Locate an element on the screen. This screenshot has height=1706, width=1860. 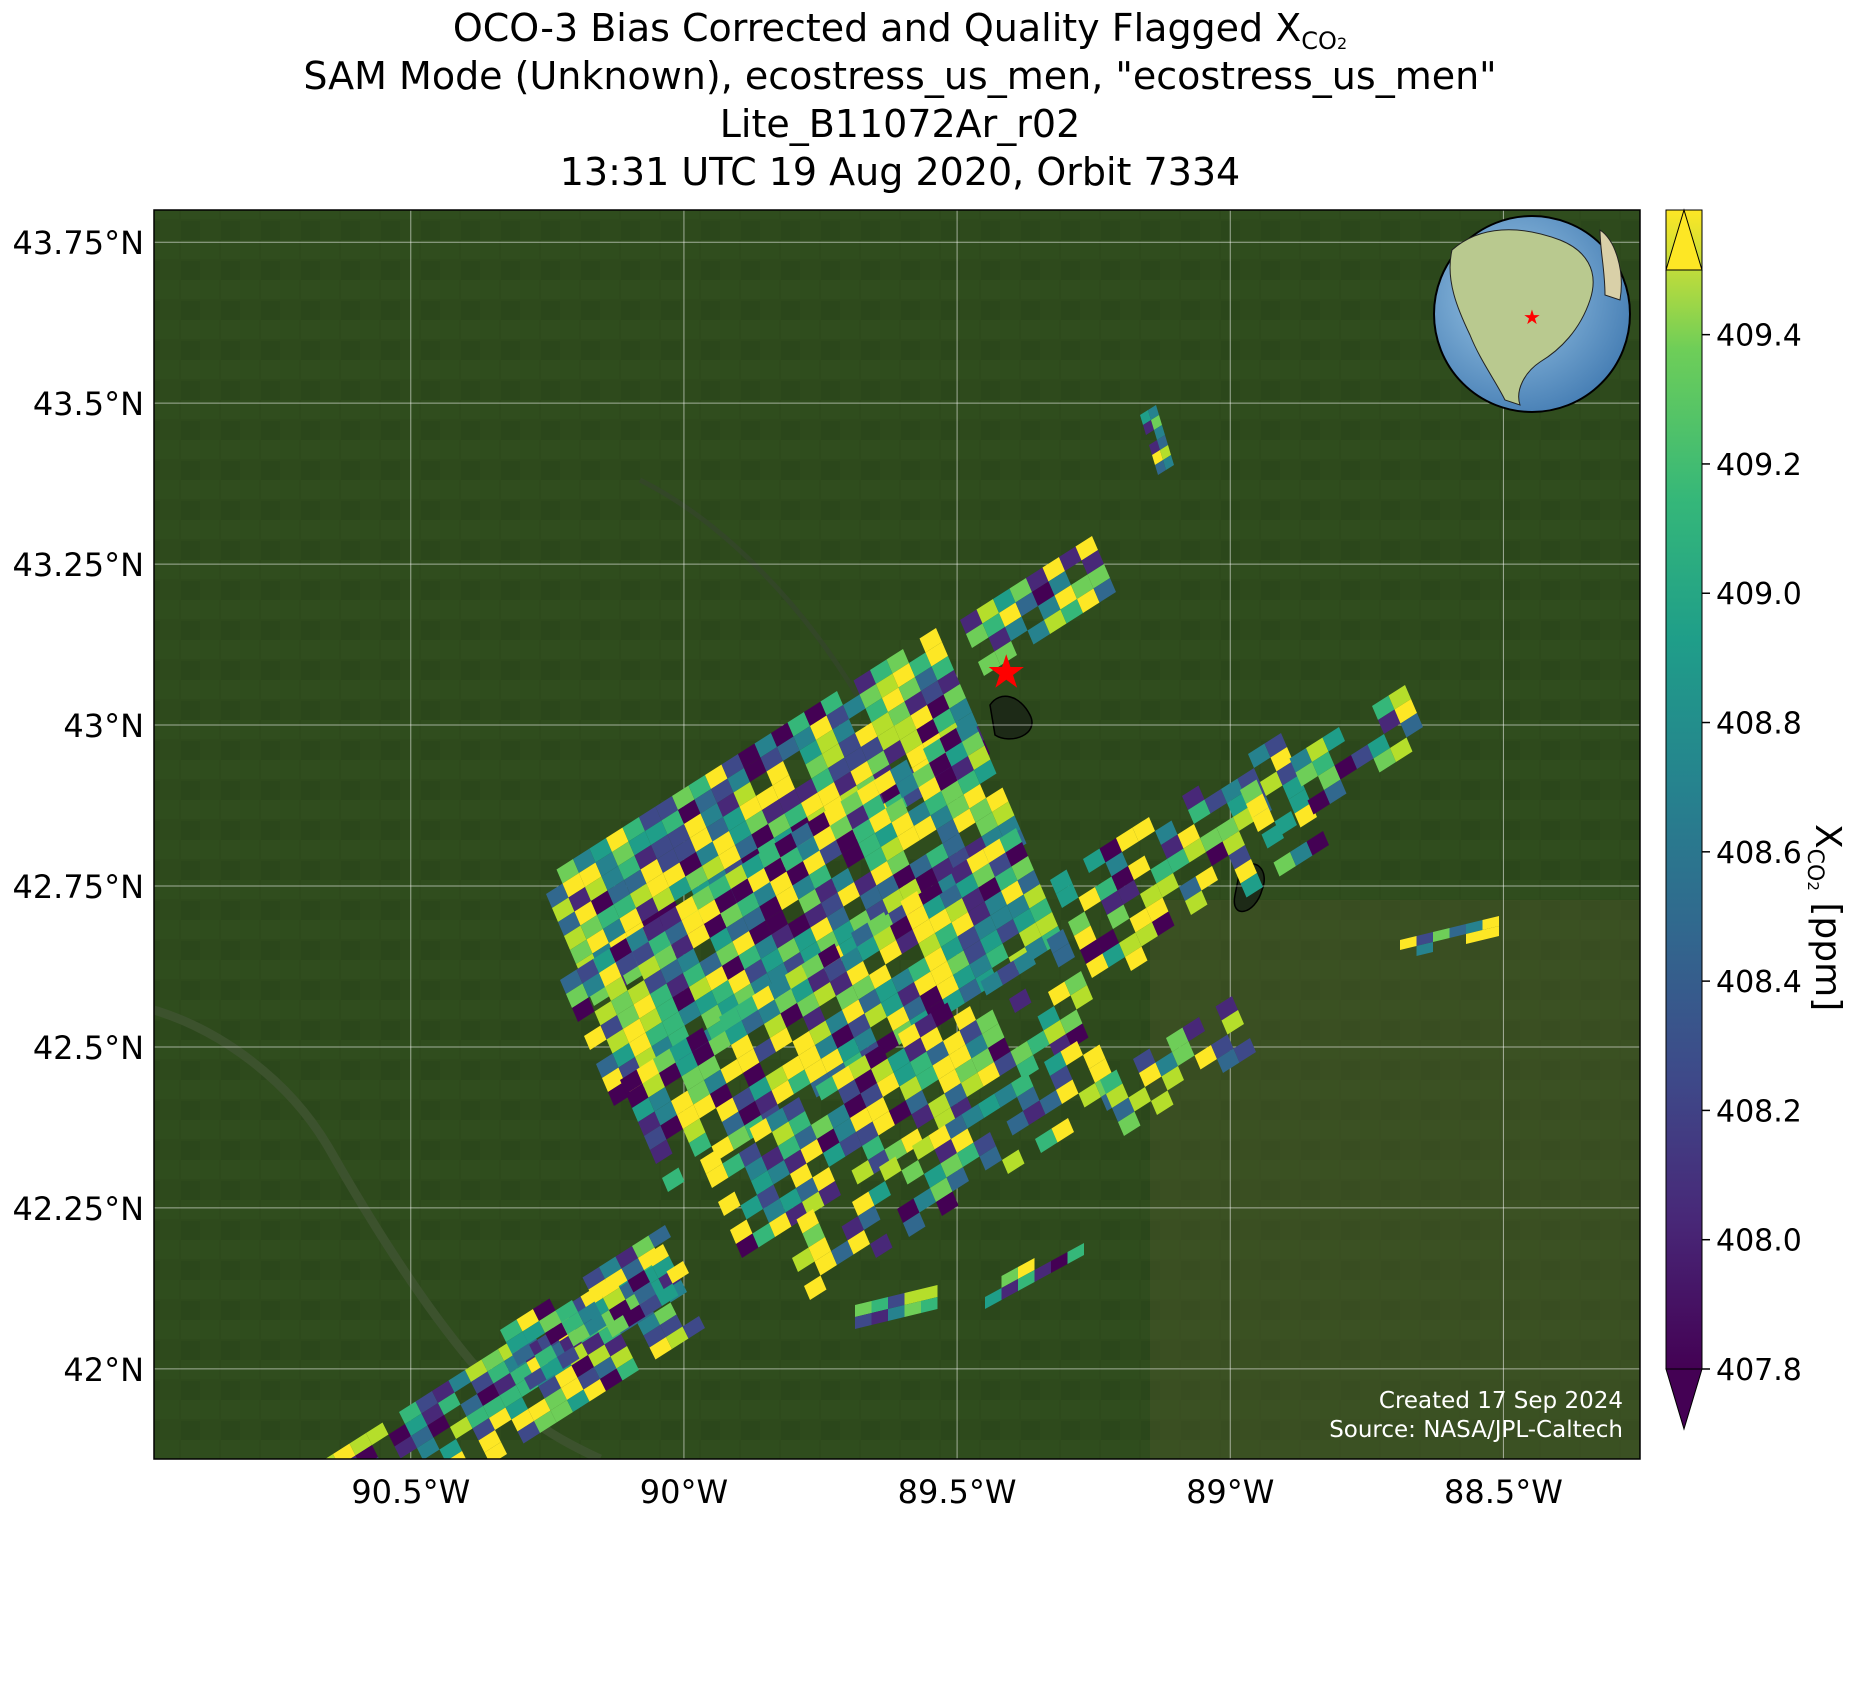
greenland-edge is located at coordinates (1610, 265).